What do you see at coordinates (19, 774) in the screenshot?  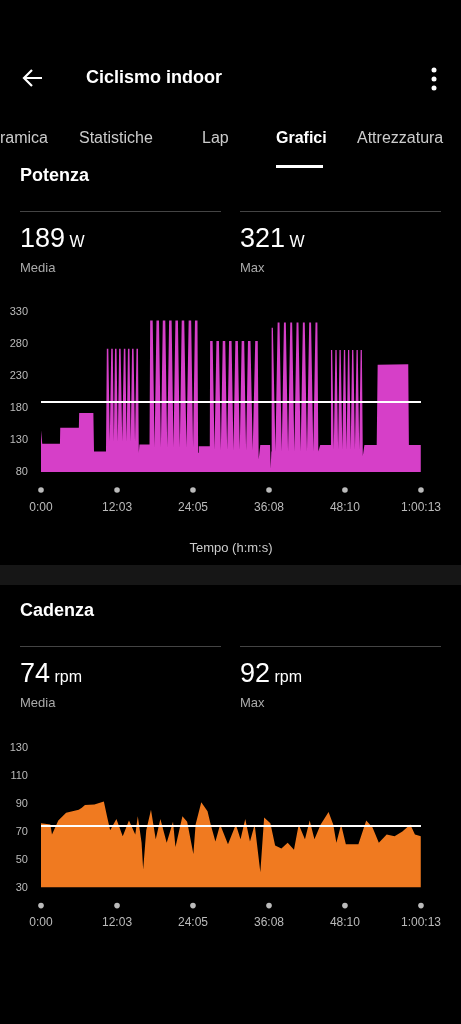 I see `y-tick-label: 110` at bounding box center [19, 774].